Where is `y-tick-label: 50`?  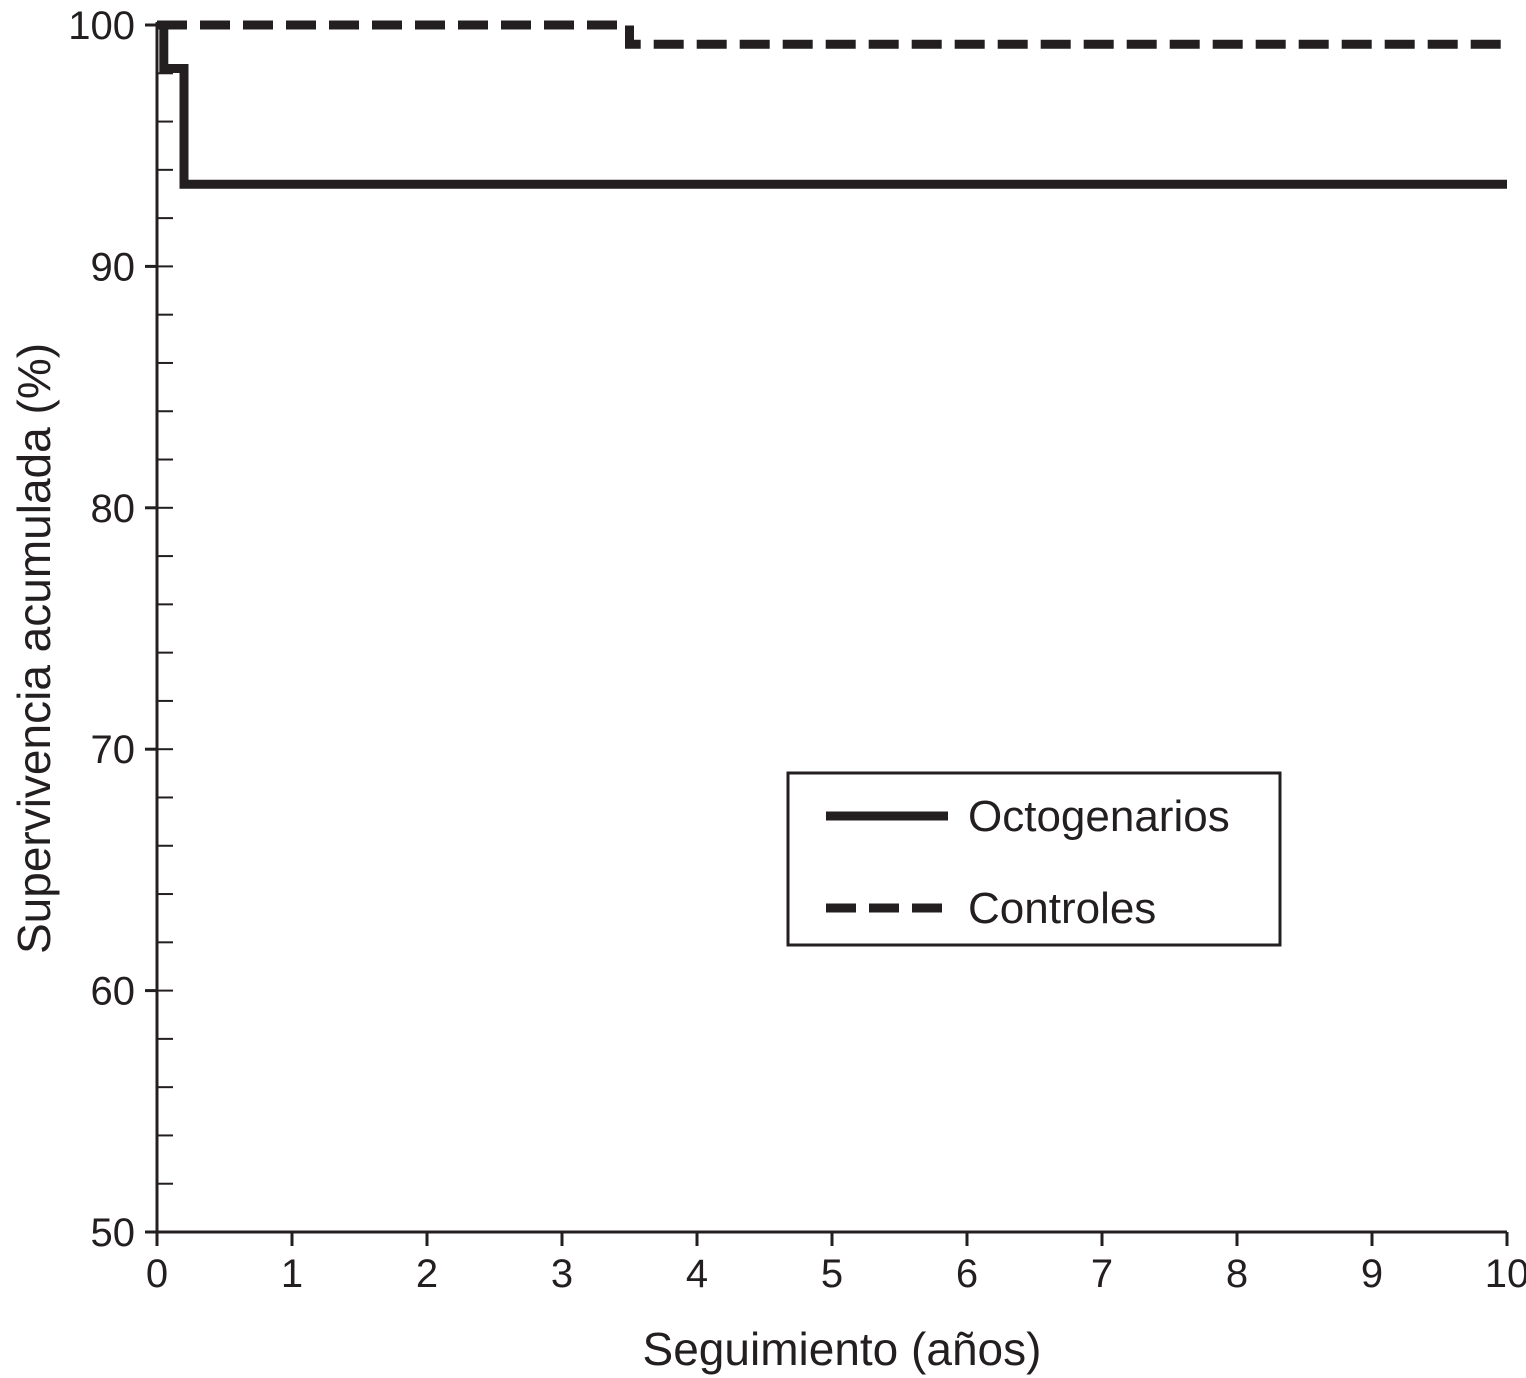 y-tick-label: 50 is located at coordinates (113, 1233).